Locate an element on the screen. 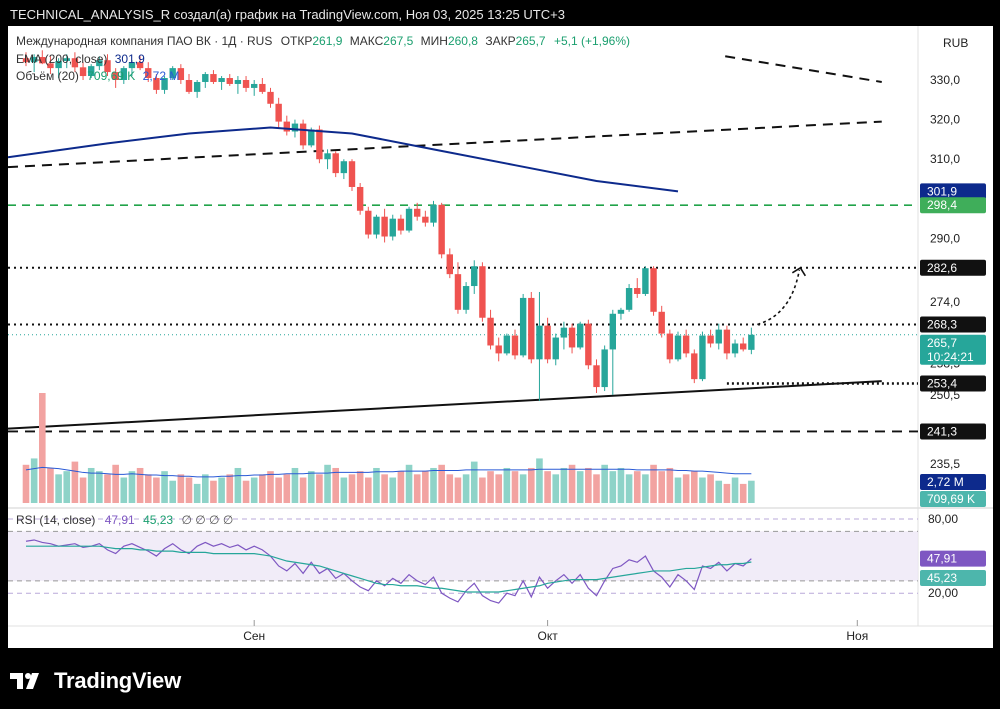 Image resolution: width=1000 pixels, height=709 pixels. rsi-line is located at coordinates (388, 571).